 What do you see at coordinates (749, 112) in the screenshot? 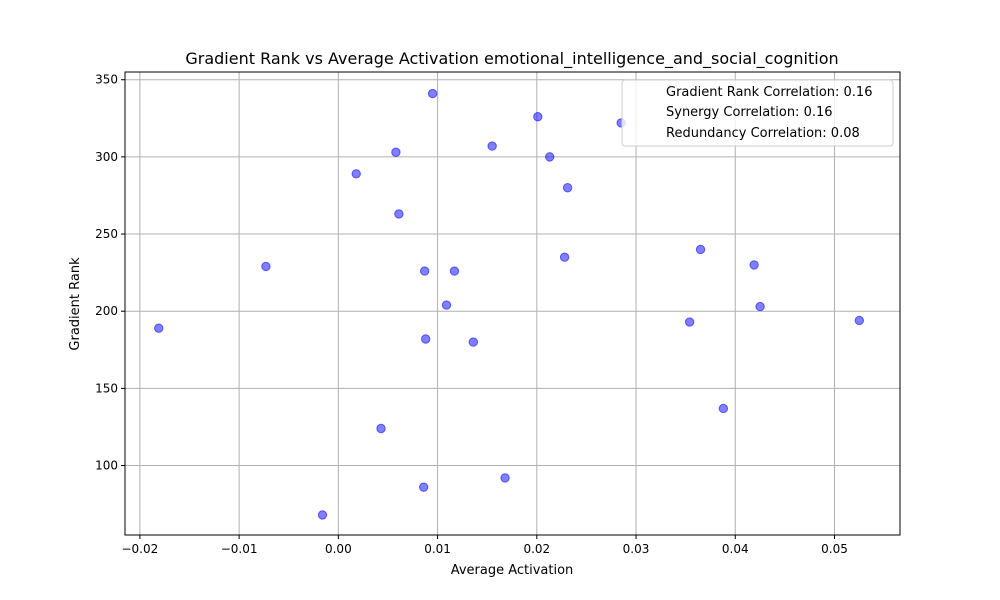
I see `legend-entry-synergy: Synergy Correlation: 0.16` at bounding box center [749, 112].